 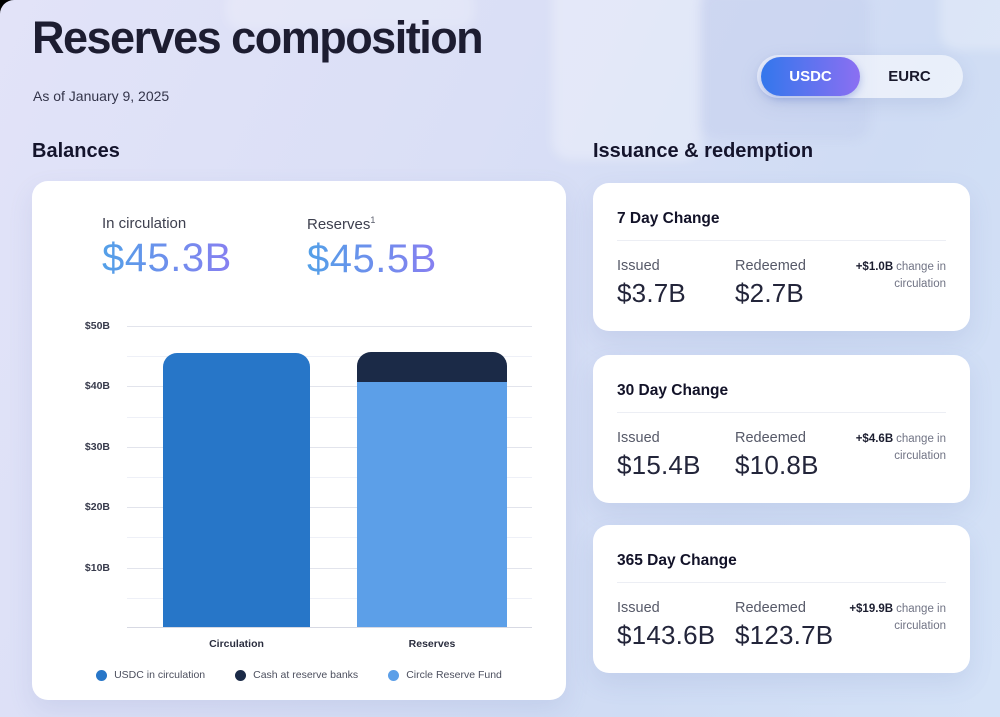 What do you see at coordinates (454, 675) in the screenshot?
I see `legend-label: Circle Reserve Fund` at bounding box center [454, 675].